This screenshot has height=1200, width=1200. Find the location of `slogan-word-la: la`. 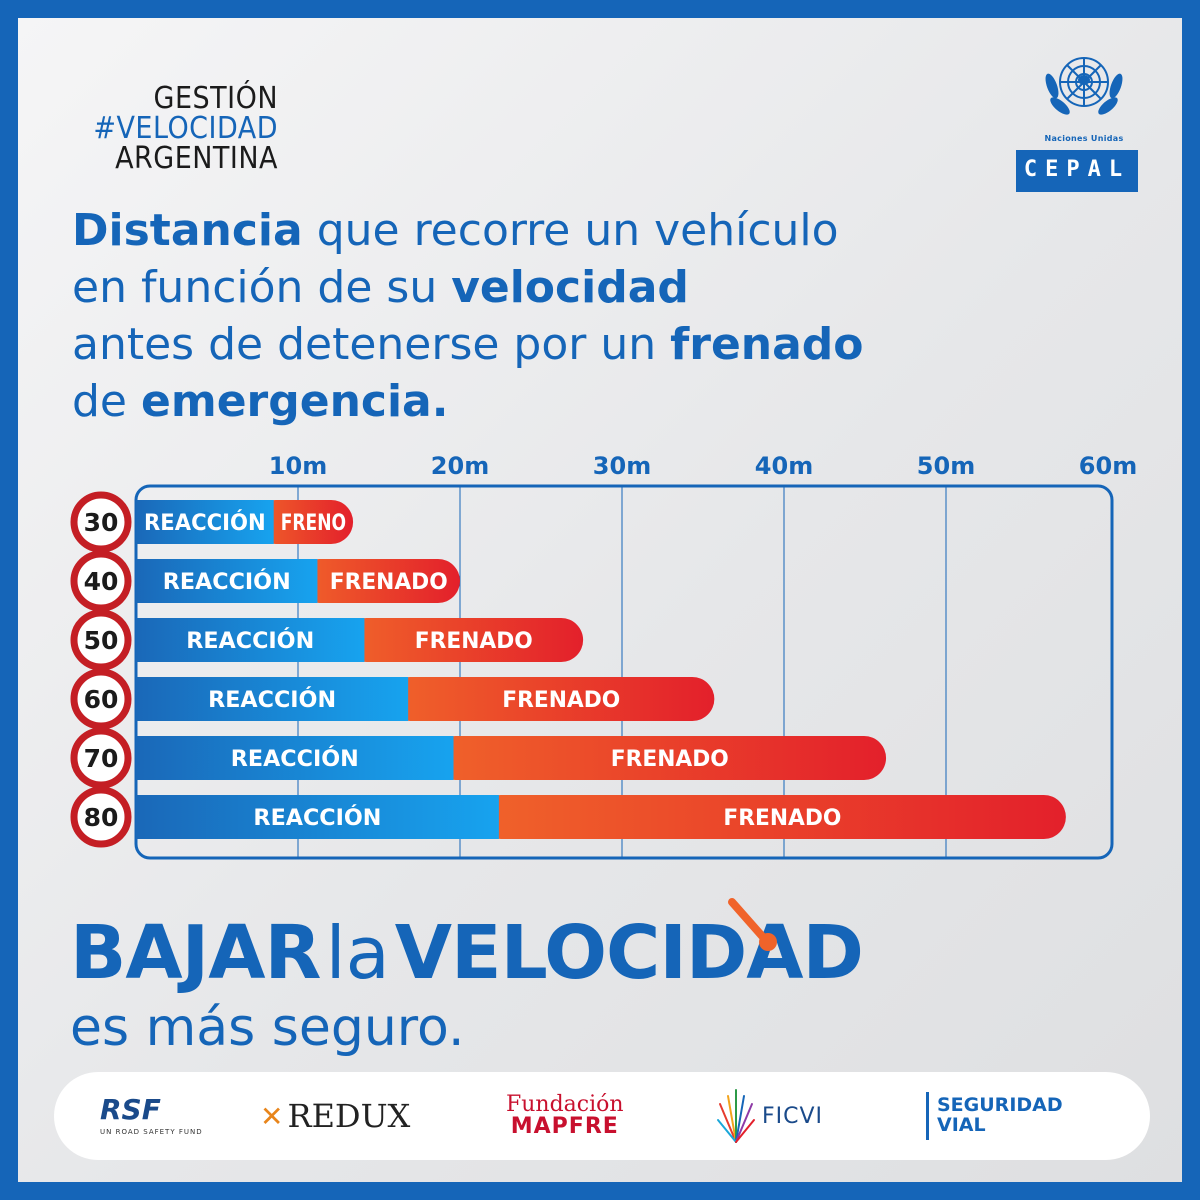

slogan-word-la: la is located at coordinates (357, 953).